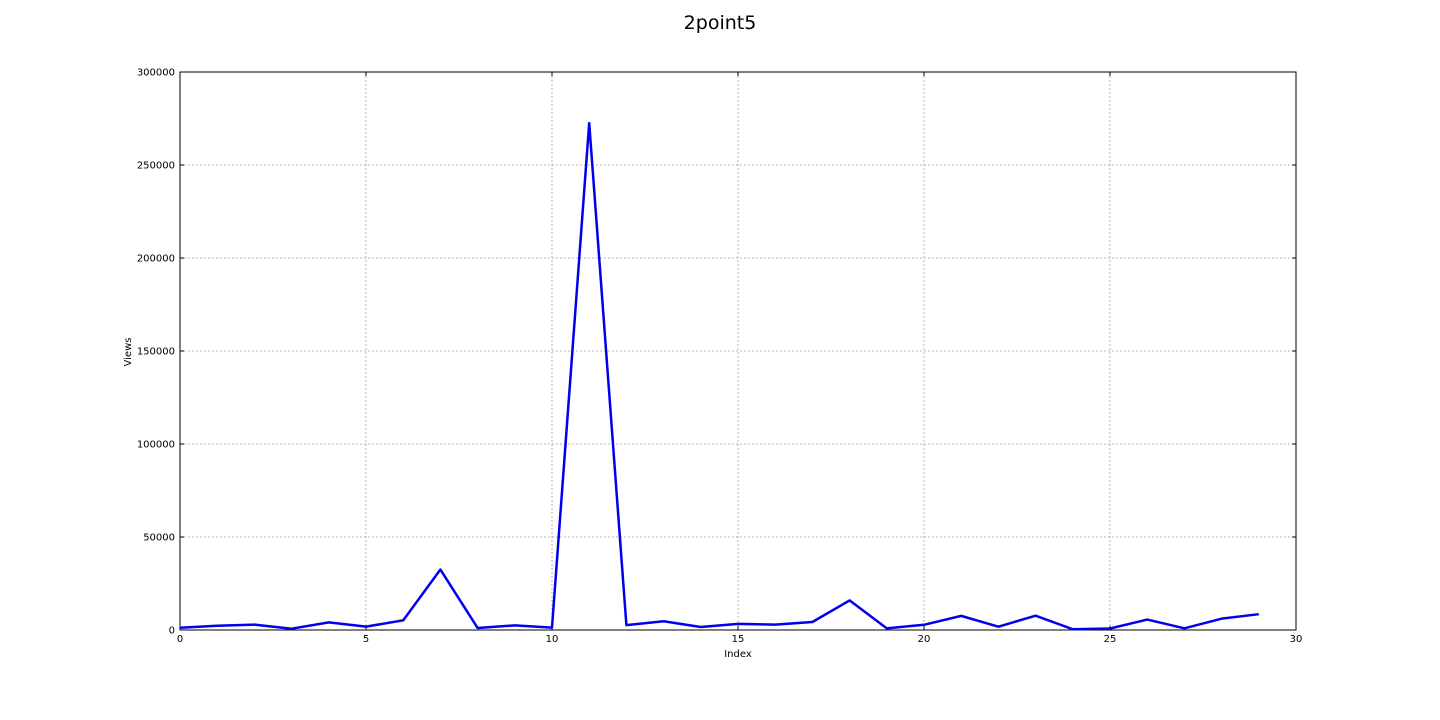  I want to click on y-tick-label: 0, so click(172, 631).